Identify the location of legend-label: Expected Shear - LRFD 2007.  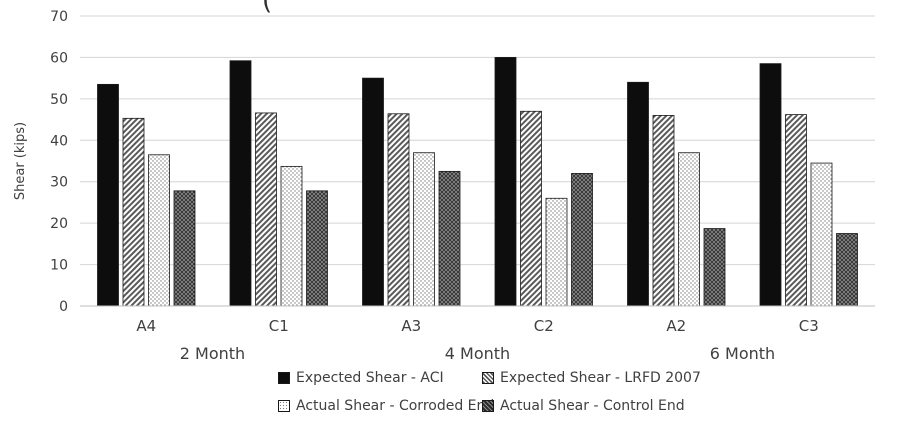
(600, 378).